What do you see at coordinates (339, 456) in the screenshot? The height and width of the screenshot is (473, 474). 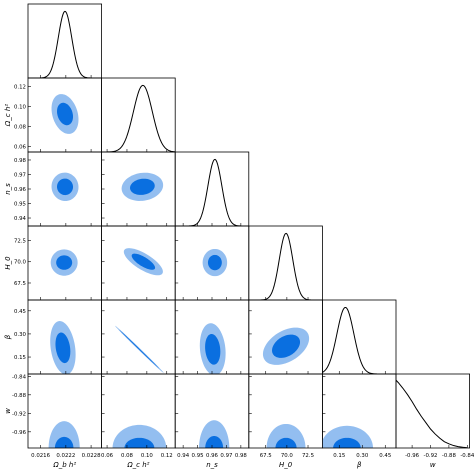 I see `x-tick-label-beta: 0.15` at bounding box center [339, 456].